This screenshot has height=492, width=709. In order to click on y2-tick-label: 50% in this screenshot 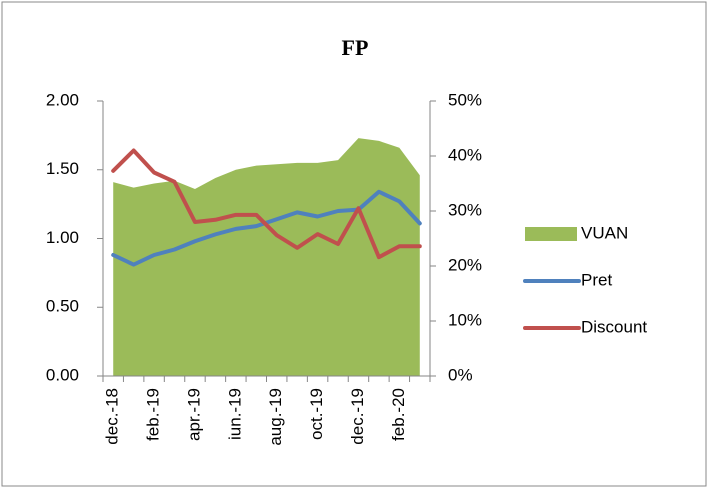, I will do `click(465, 99)`.